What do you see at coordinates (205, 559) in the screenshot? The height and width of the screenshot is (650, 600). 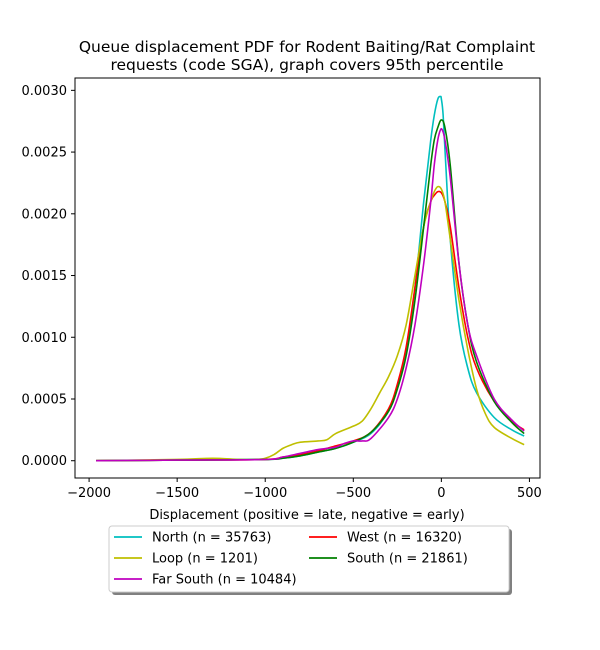 I see `legend-label: Loop (n = 1201)` at bounding box center [205, 559].